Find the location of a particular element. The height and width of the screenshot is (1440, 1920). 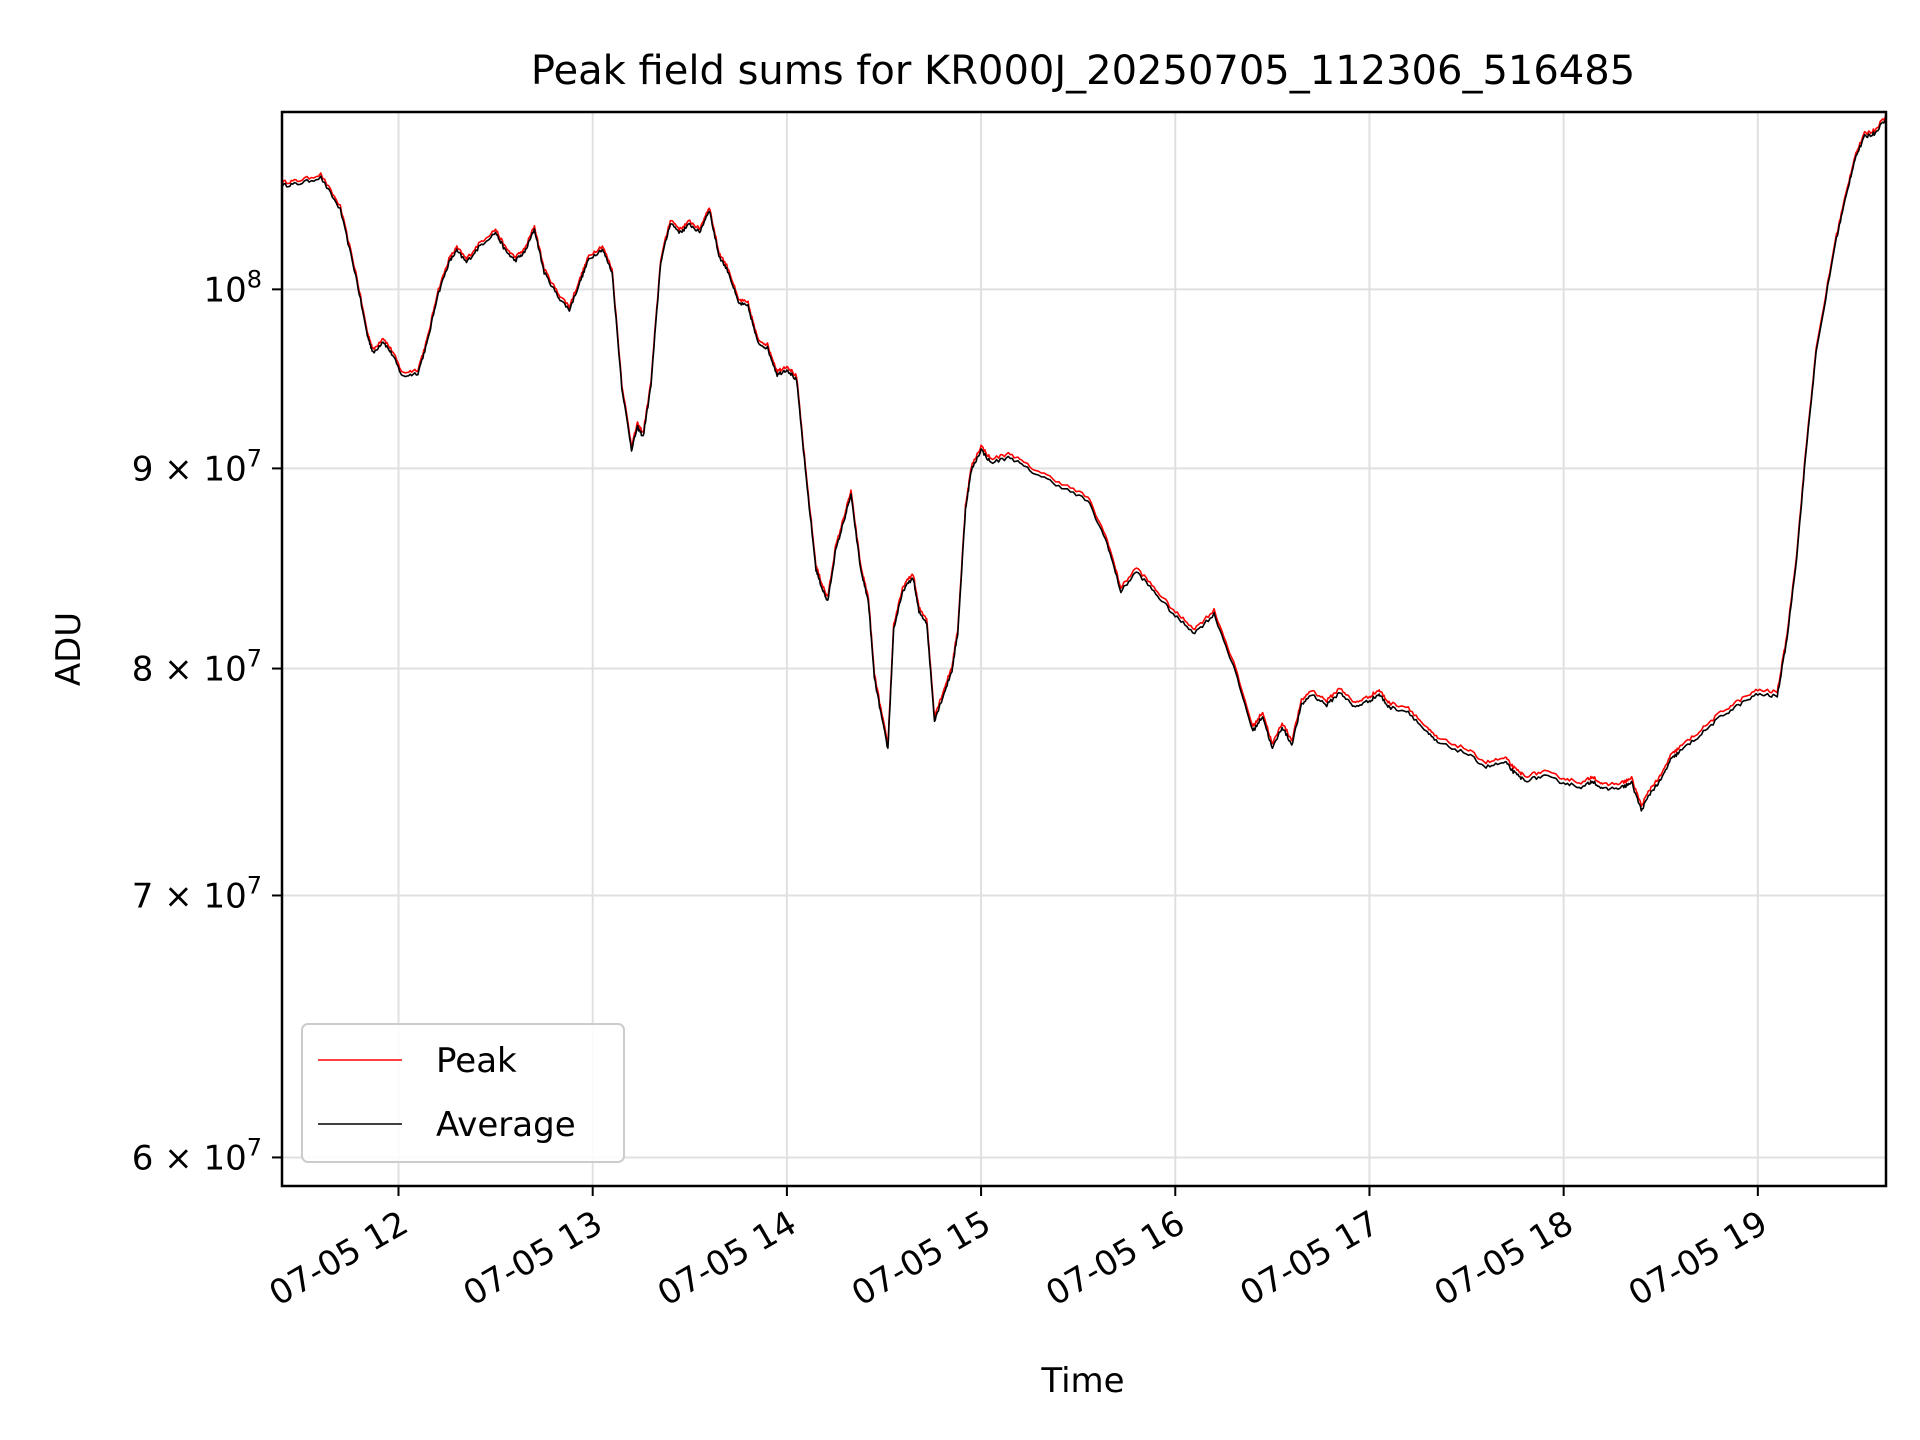

y-tick-label: 8 × 107 is located at coordinates (197, 667).